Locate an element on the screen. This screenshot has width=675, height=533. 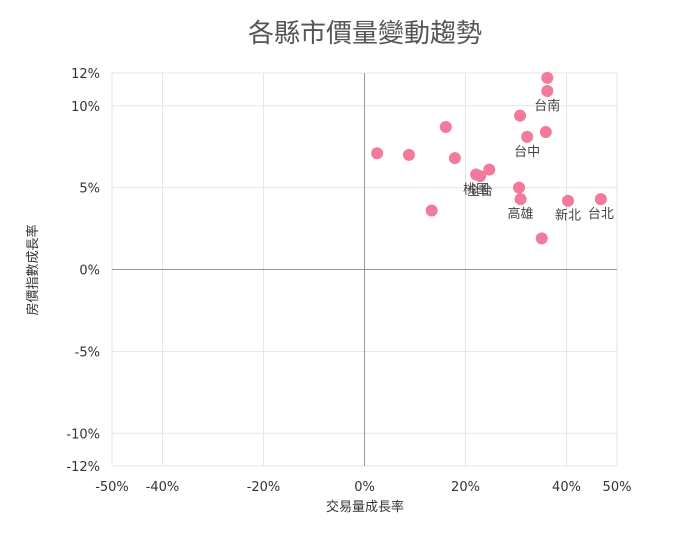
point-label: 台北 is located at coordinates (601, 214).